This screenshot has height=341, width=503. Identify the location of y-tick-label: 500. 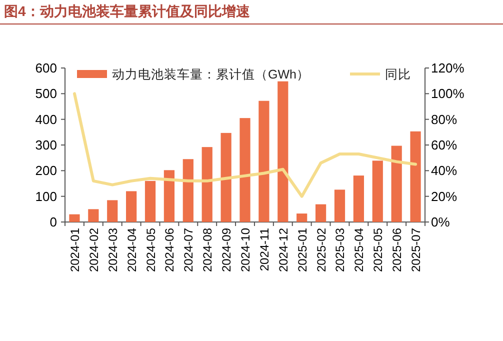
(46, 94).